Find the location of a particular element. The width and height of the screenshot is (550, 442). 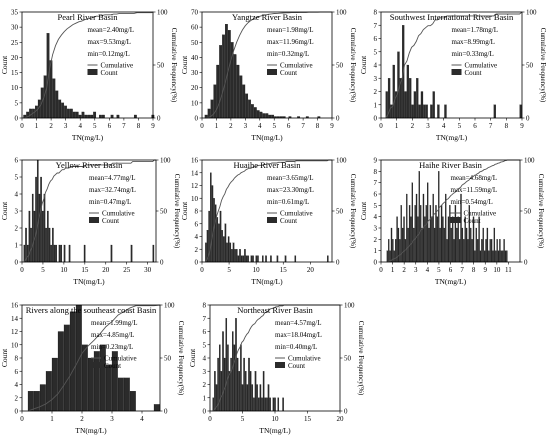

y-tick-label: 5 is located at coordinates (17, 178).